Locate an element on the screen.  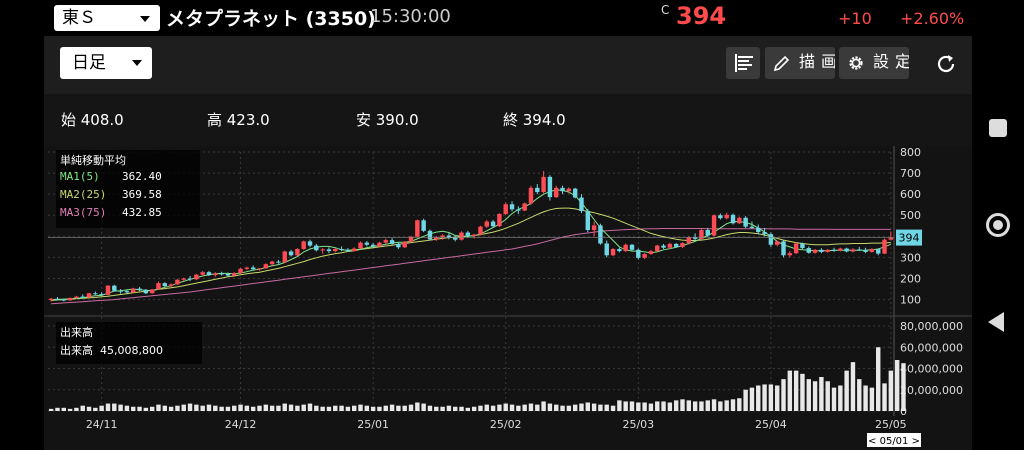
market-label: 東Ｓ is located at coordinates (79, 18).